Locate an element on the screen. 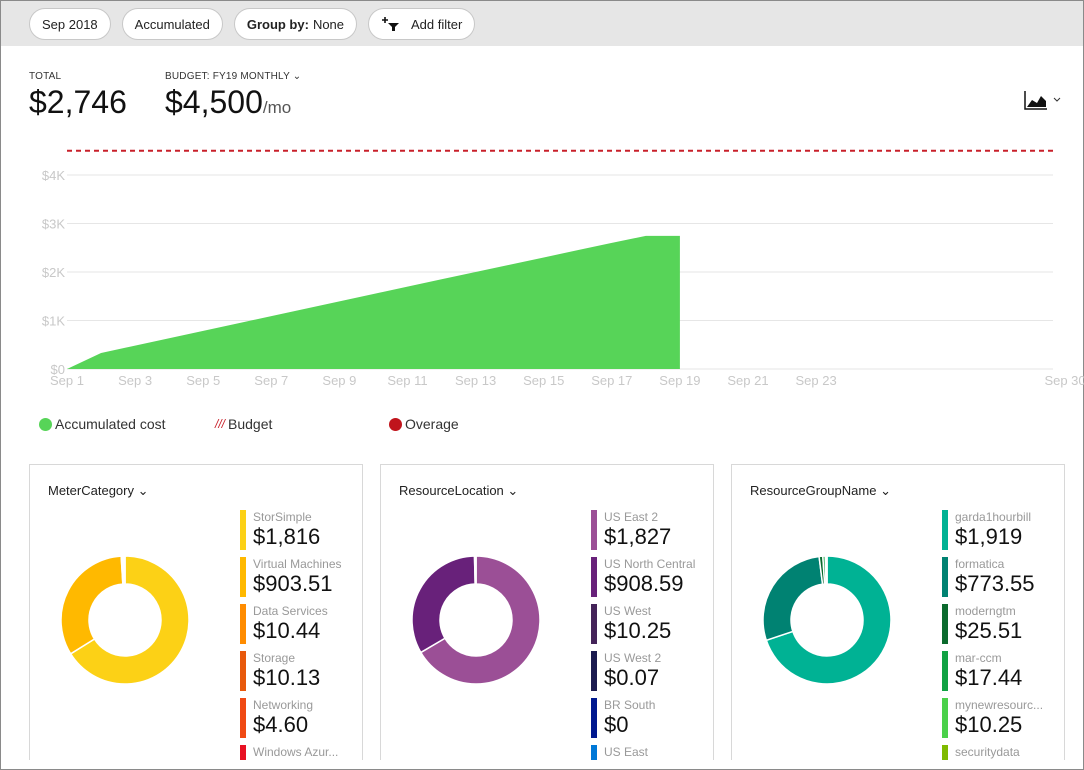 The height and width of the screenshot is (770, 1084). item-name: Virtual Machines is located at coordinates (297, 564).